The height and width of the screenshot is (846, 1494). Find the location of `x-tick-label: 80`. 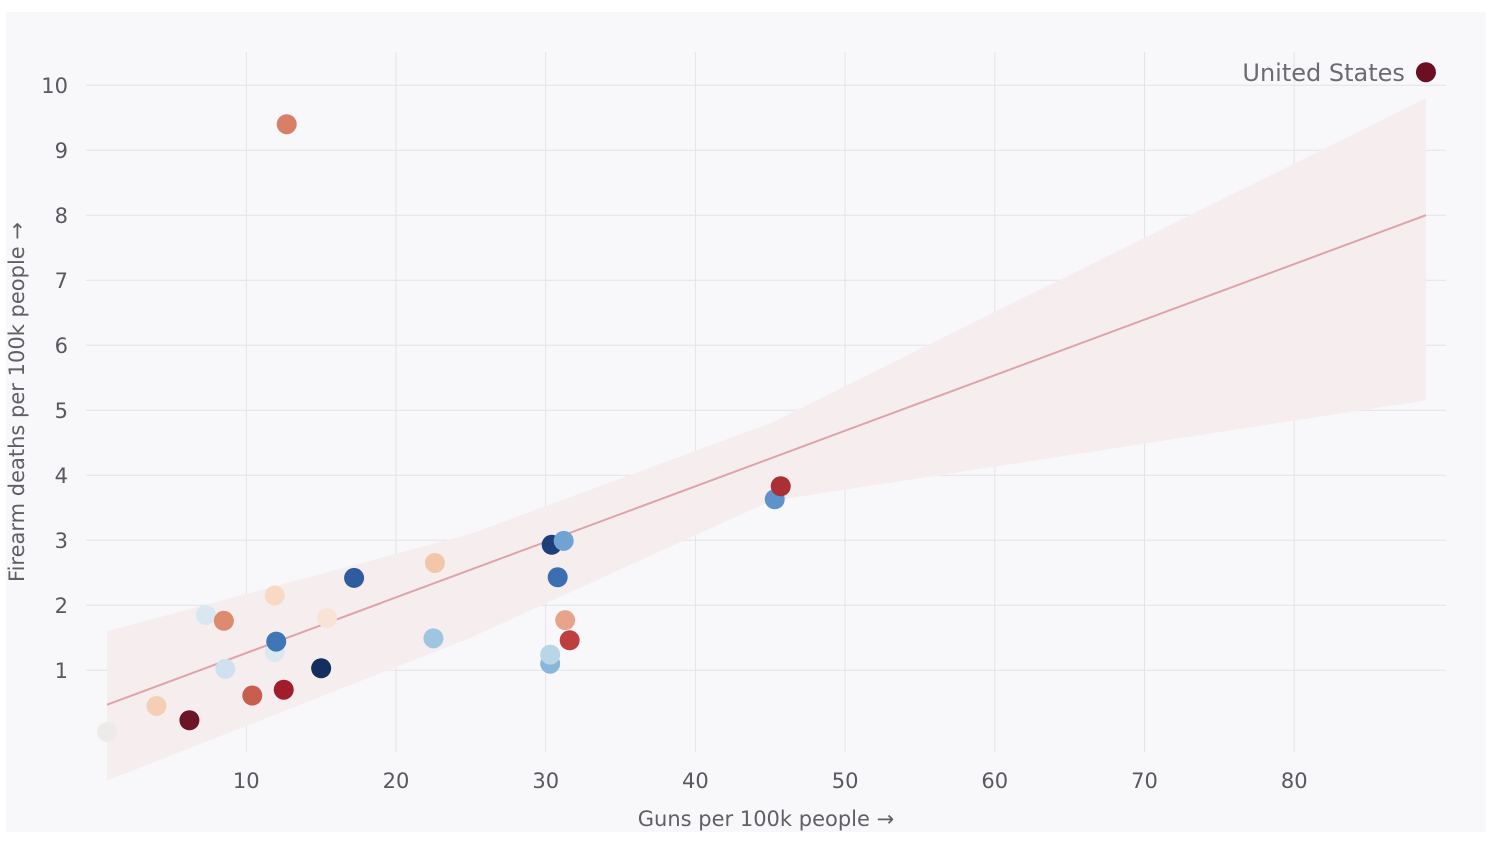

x-tick-label: 80 is located at coordinates (1294, 781).